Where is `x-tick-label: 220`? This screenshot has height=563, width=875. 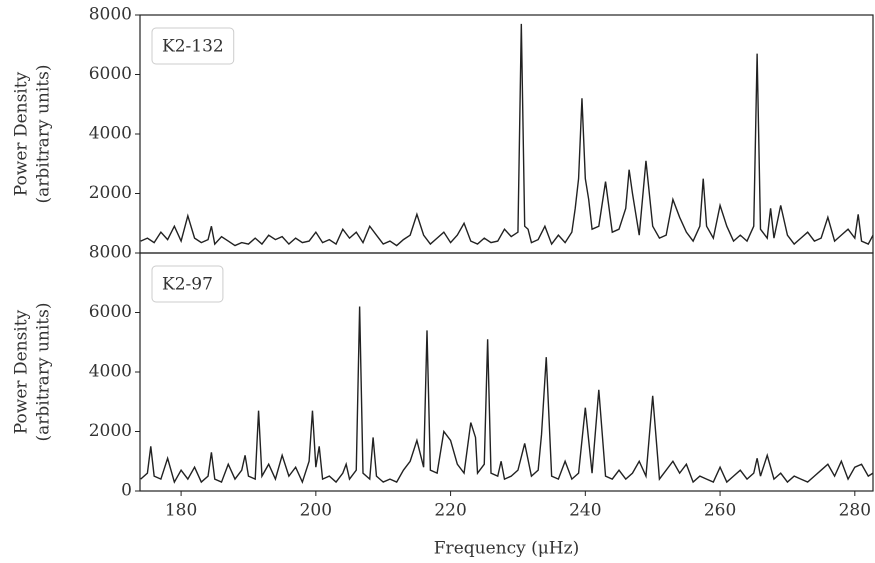
x-tick-label: 220 is located at coordinates (450, 511).